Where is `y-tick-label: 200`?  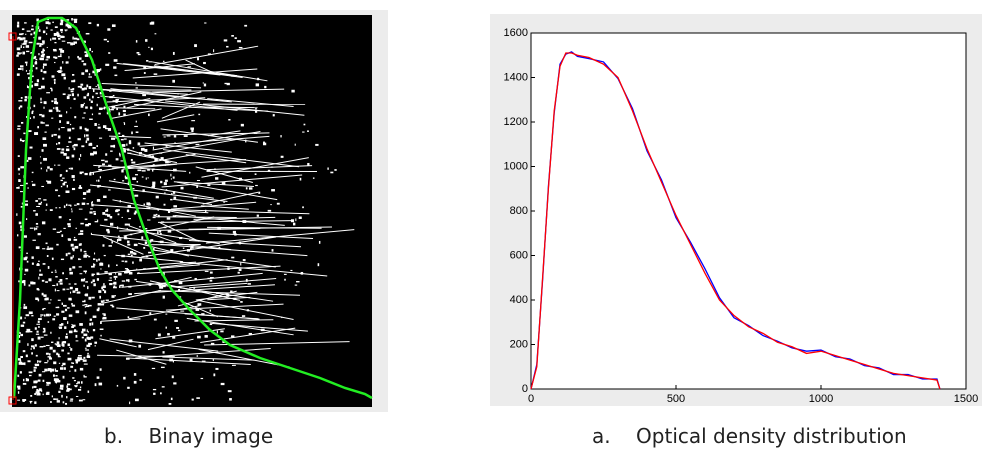 y-tick-label: 200 is located at coordinates (519, 344).